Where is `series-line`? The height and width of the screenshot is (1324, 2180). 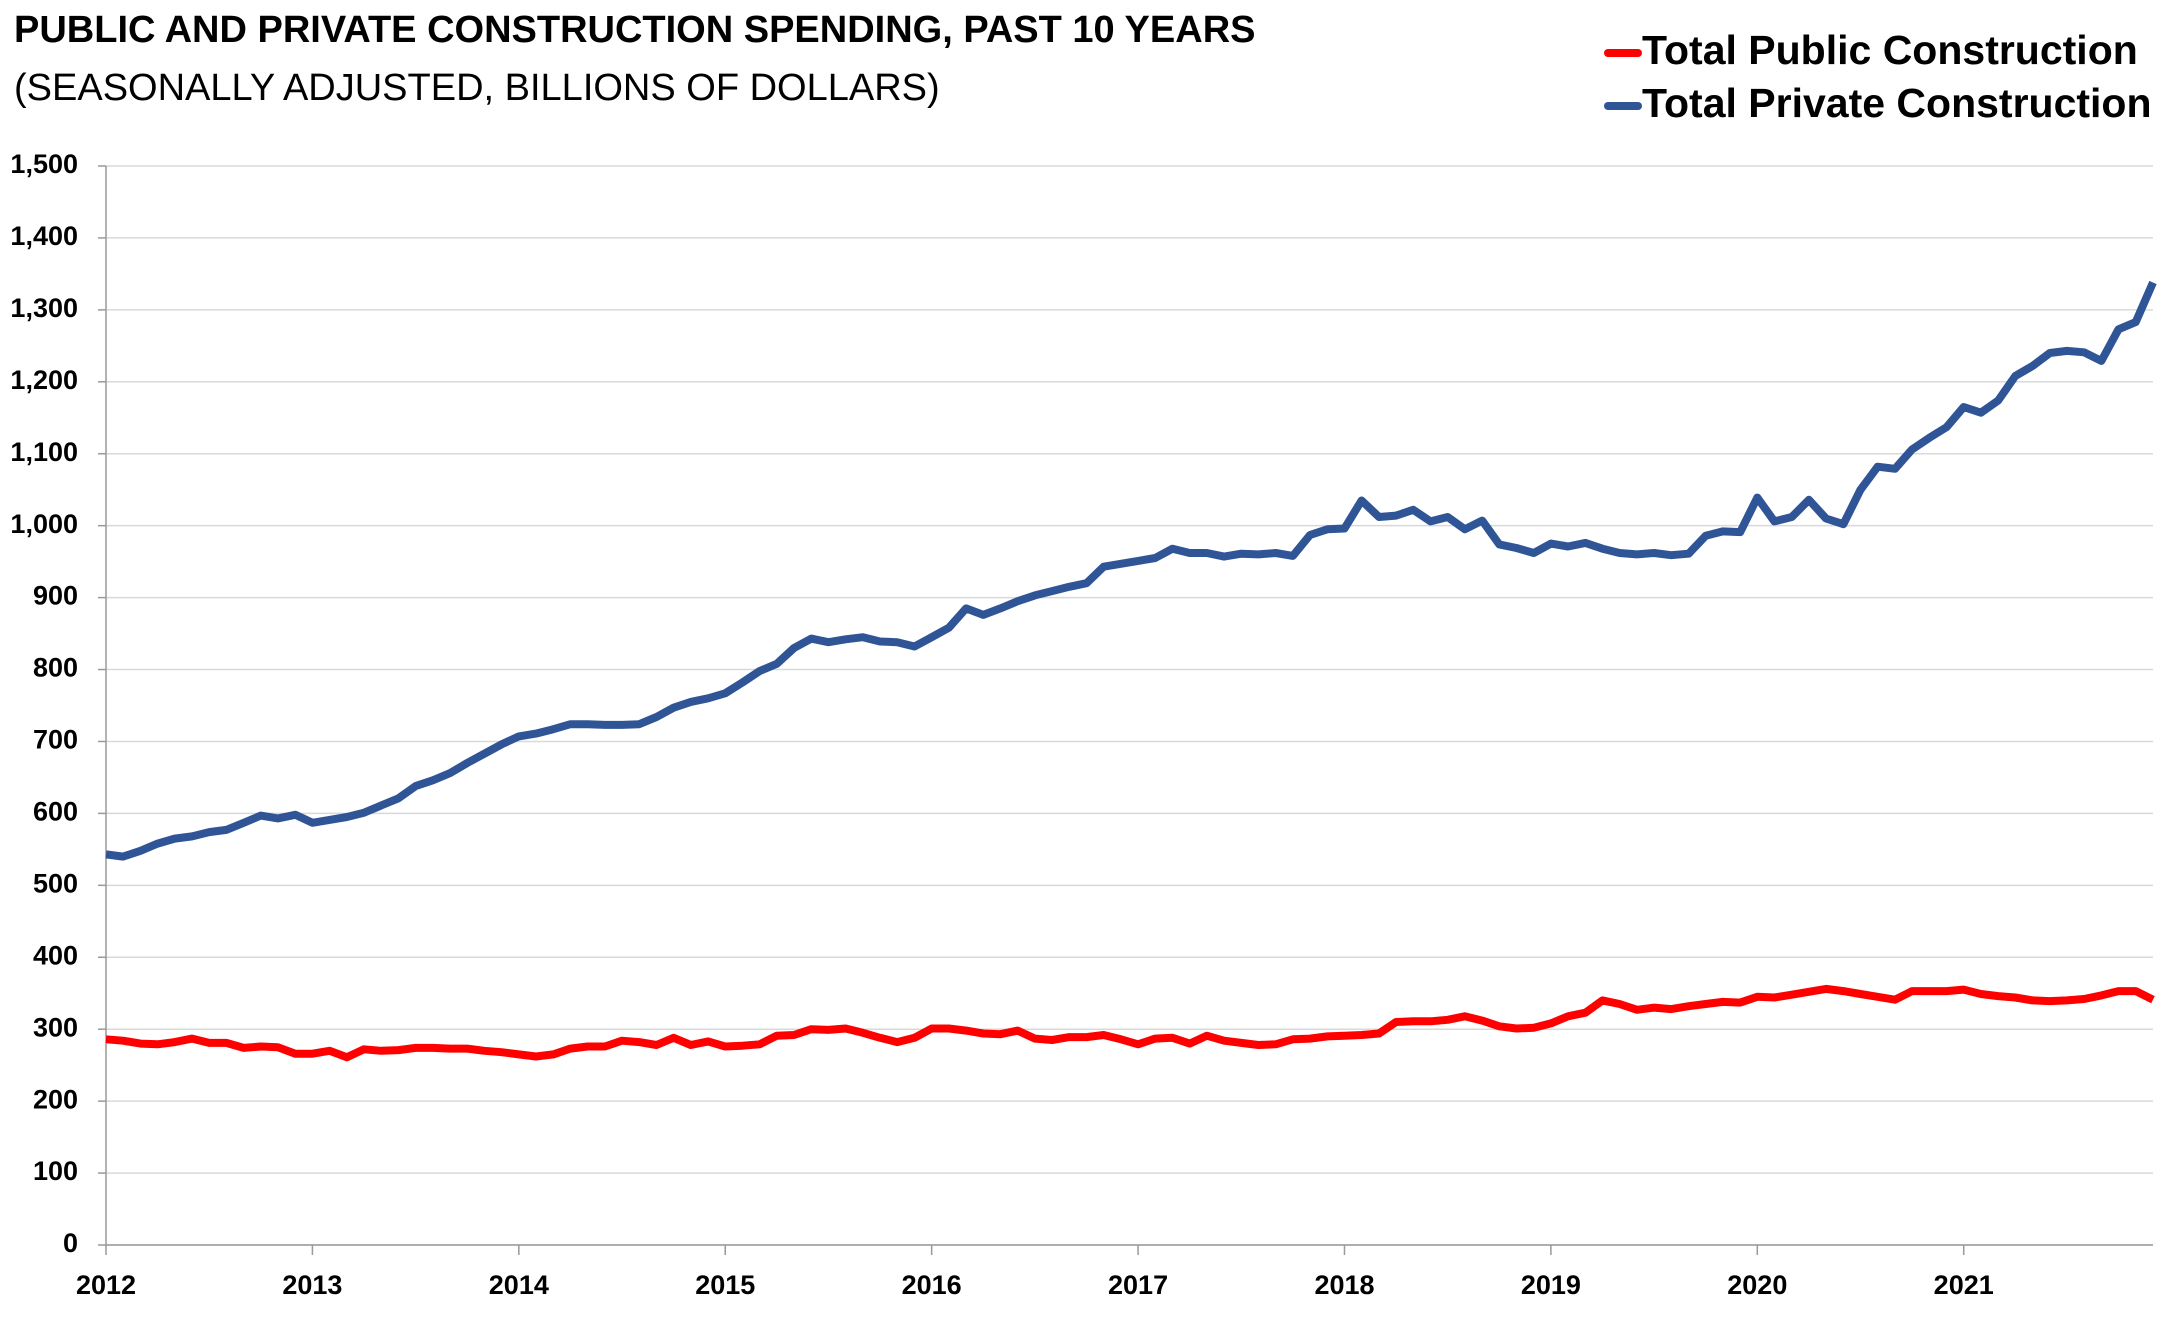 series-line is located at coordinates (1130, 1023).